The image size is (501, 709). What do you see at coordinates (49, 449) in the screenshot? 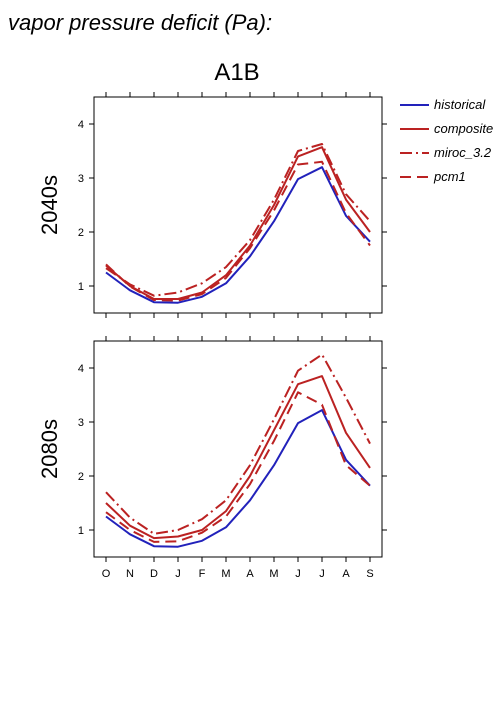
I see `row-label-2080s: 2080s` at bounding box center [49, 449].